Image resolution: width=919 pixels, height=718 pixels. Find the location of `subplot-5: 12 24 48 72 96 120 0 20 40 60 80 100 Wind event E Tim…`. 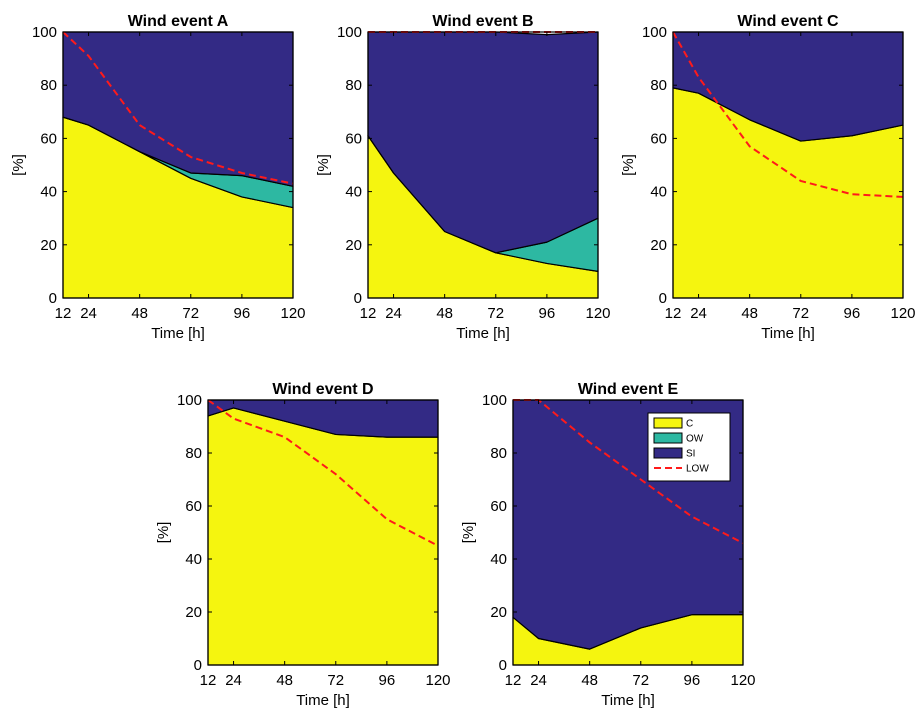

subplot-5: 12 24 48 72 96 120 0 20 40 60 80 100 Wind event E Tim… is located at coordinates (608, 545).